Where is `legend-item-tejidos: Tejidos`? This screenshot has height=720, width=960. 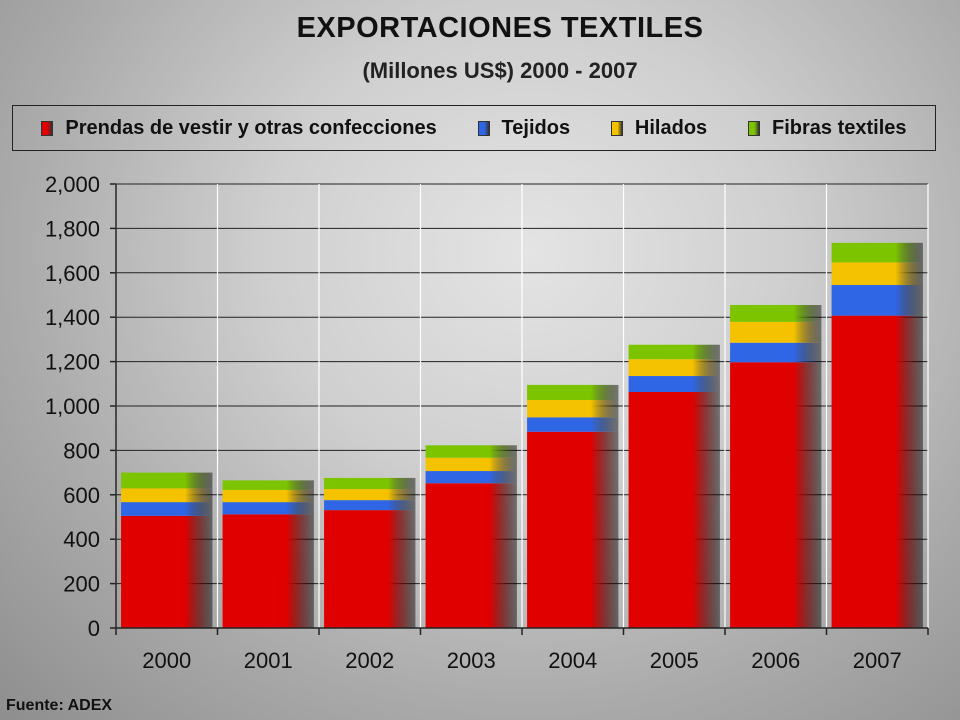
legend-item-tejidos: Tejidos is located at coordinates (524, 128).